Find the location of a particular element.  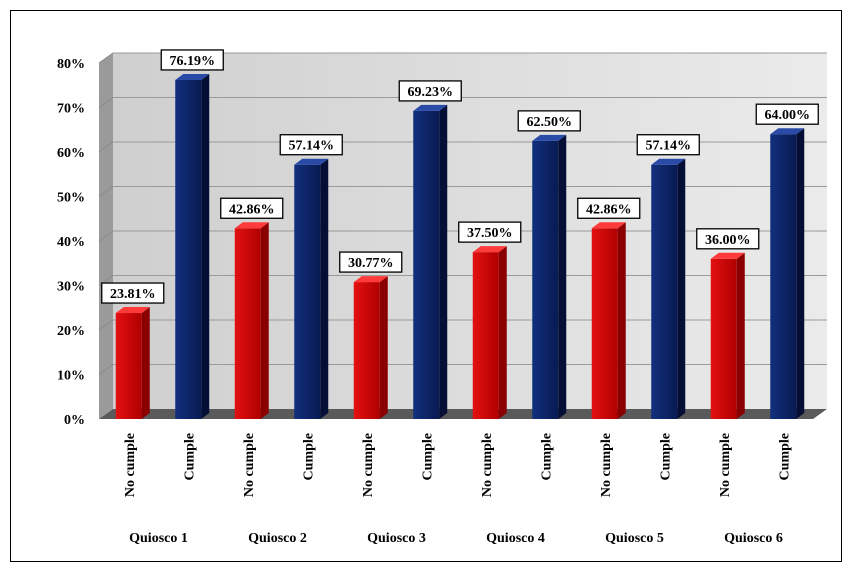

data-label: 36.00% is located at coordinates (728, 240).